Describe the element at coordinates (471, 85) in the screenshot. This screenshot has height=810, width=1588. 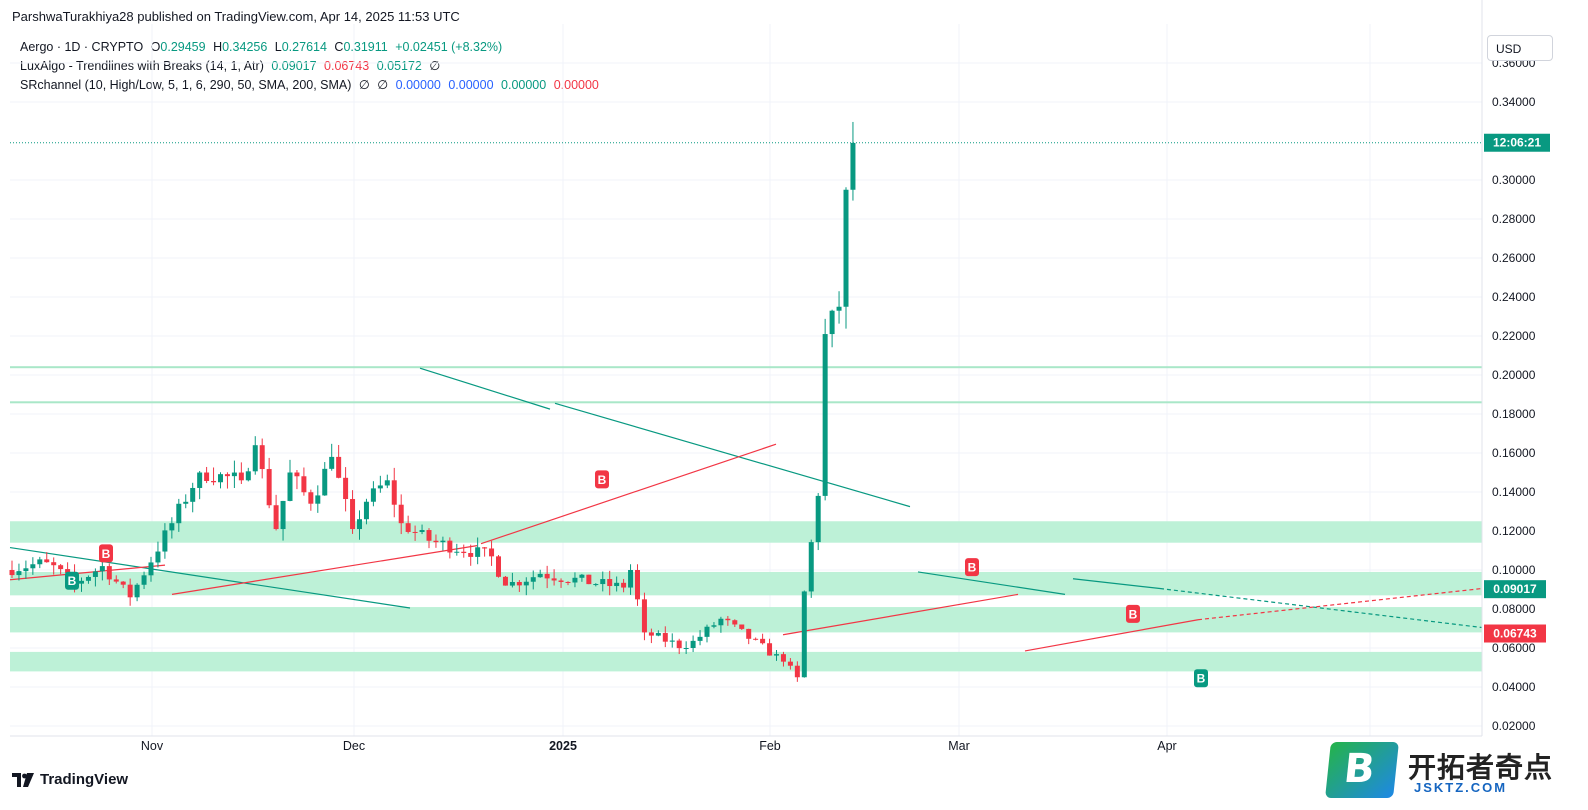
I see `srchannel-value-4: 0.00000` at that location.